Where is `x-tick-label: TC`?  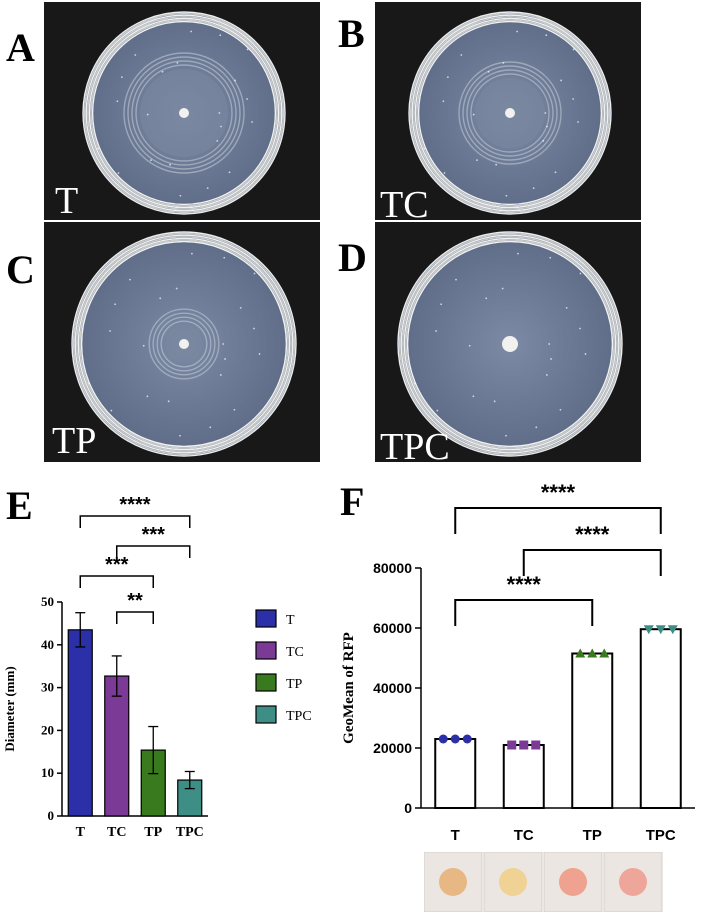
x-tick-label: TC is located at coordinates (116, 832).